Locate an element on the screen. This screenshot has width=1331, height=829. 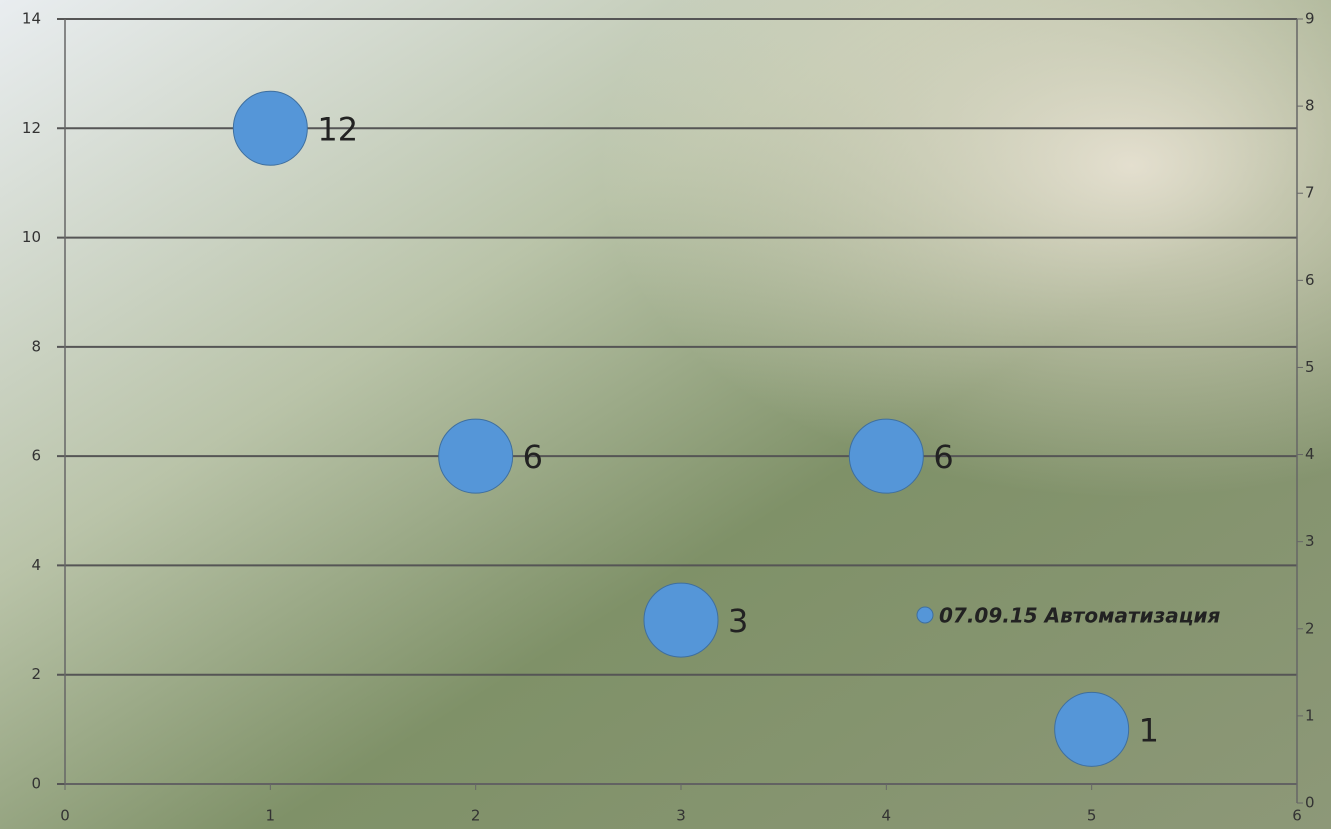
y2-tick-label: 8 is located at coordinates (1310, 106).